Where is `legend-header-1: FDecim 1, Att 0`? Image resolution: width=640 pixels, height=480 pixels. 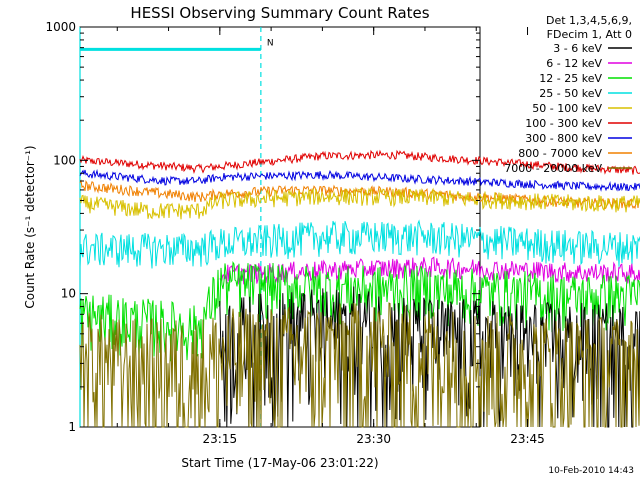
legend-header-1: FDecim 1, Att 0 is located at coordinates (589, 34).